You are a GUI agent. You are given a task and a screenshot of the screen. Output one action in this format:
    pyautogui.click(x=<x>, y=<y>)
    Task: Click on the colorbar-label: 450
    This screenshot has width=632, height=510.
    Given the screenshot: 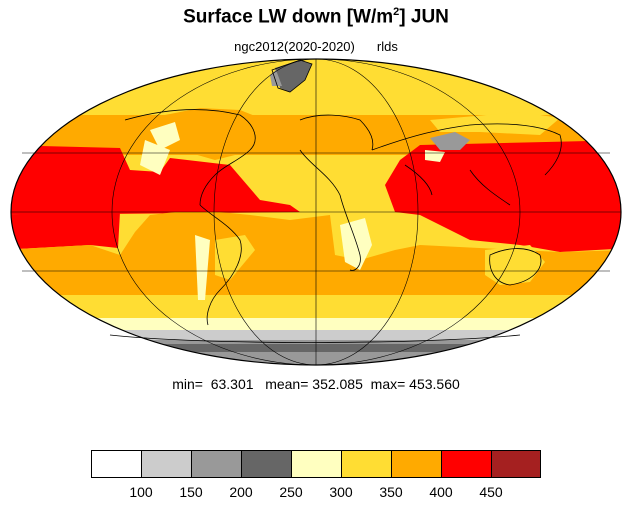 What is the action you would take?
    pyautogui.click(x=491, y=492)
    